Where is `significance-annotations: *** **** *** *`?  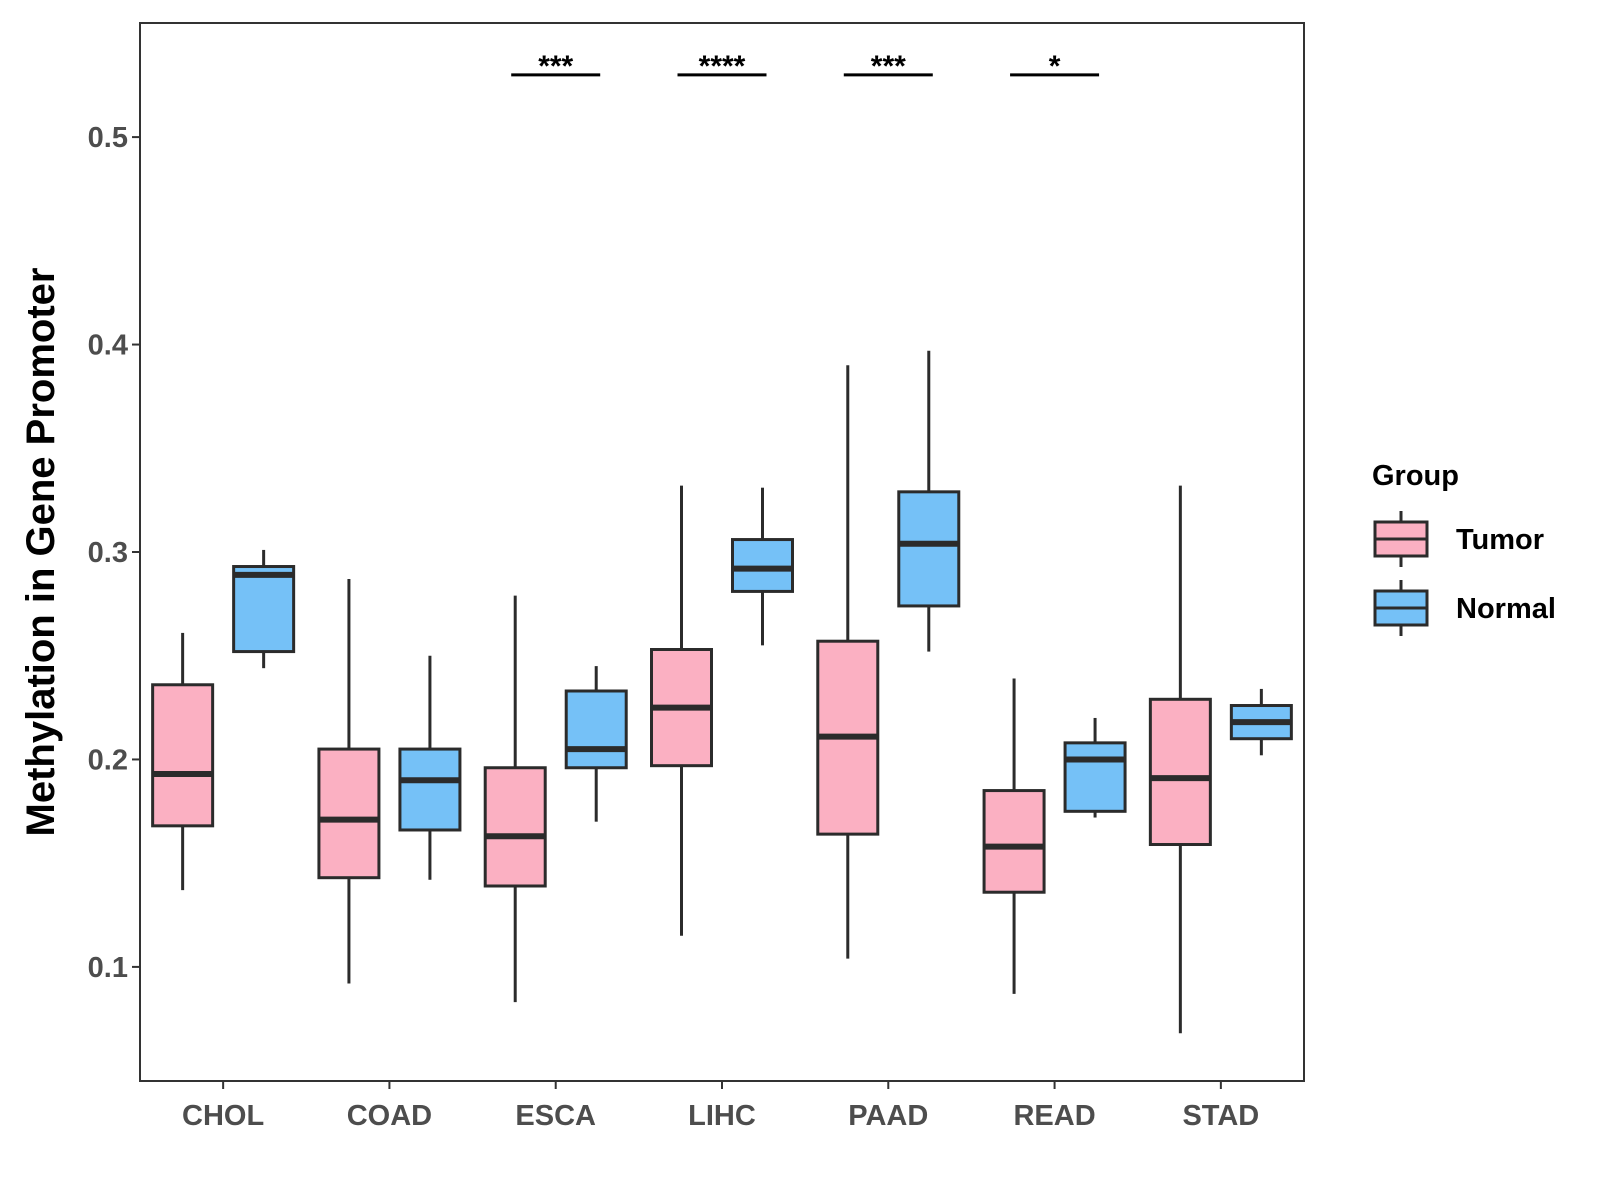 significance-annotations: *** **** *** * is located at coordinates (805, 66).